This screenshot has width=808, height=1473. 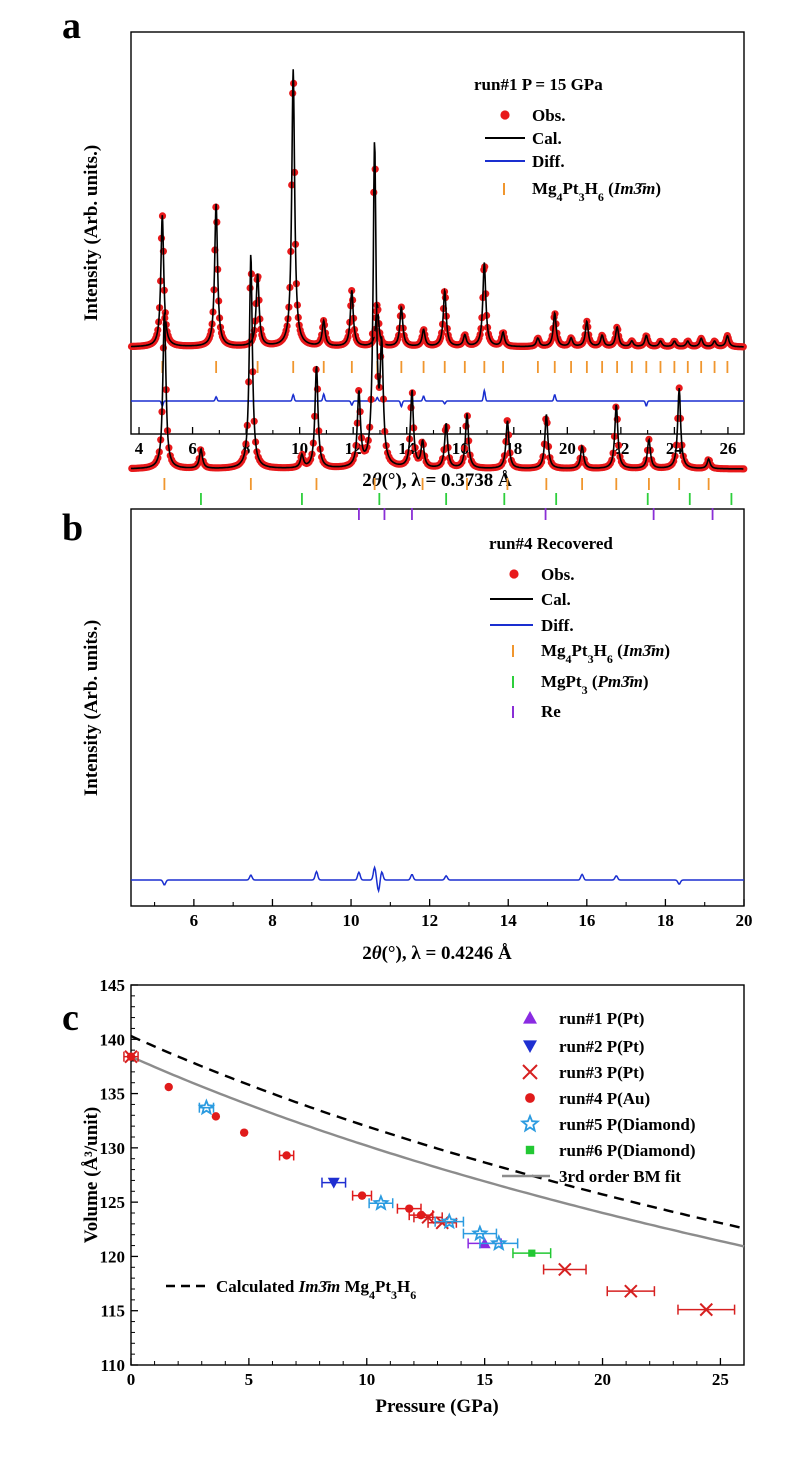 What do you see at coordinates (437, 208) in the screenshot?
I see `calculated-line` at bounding box center [437, 208].